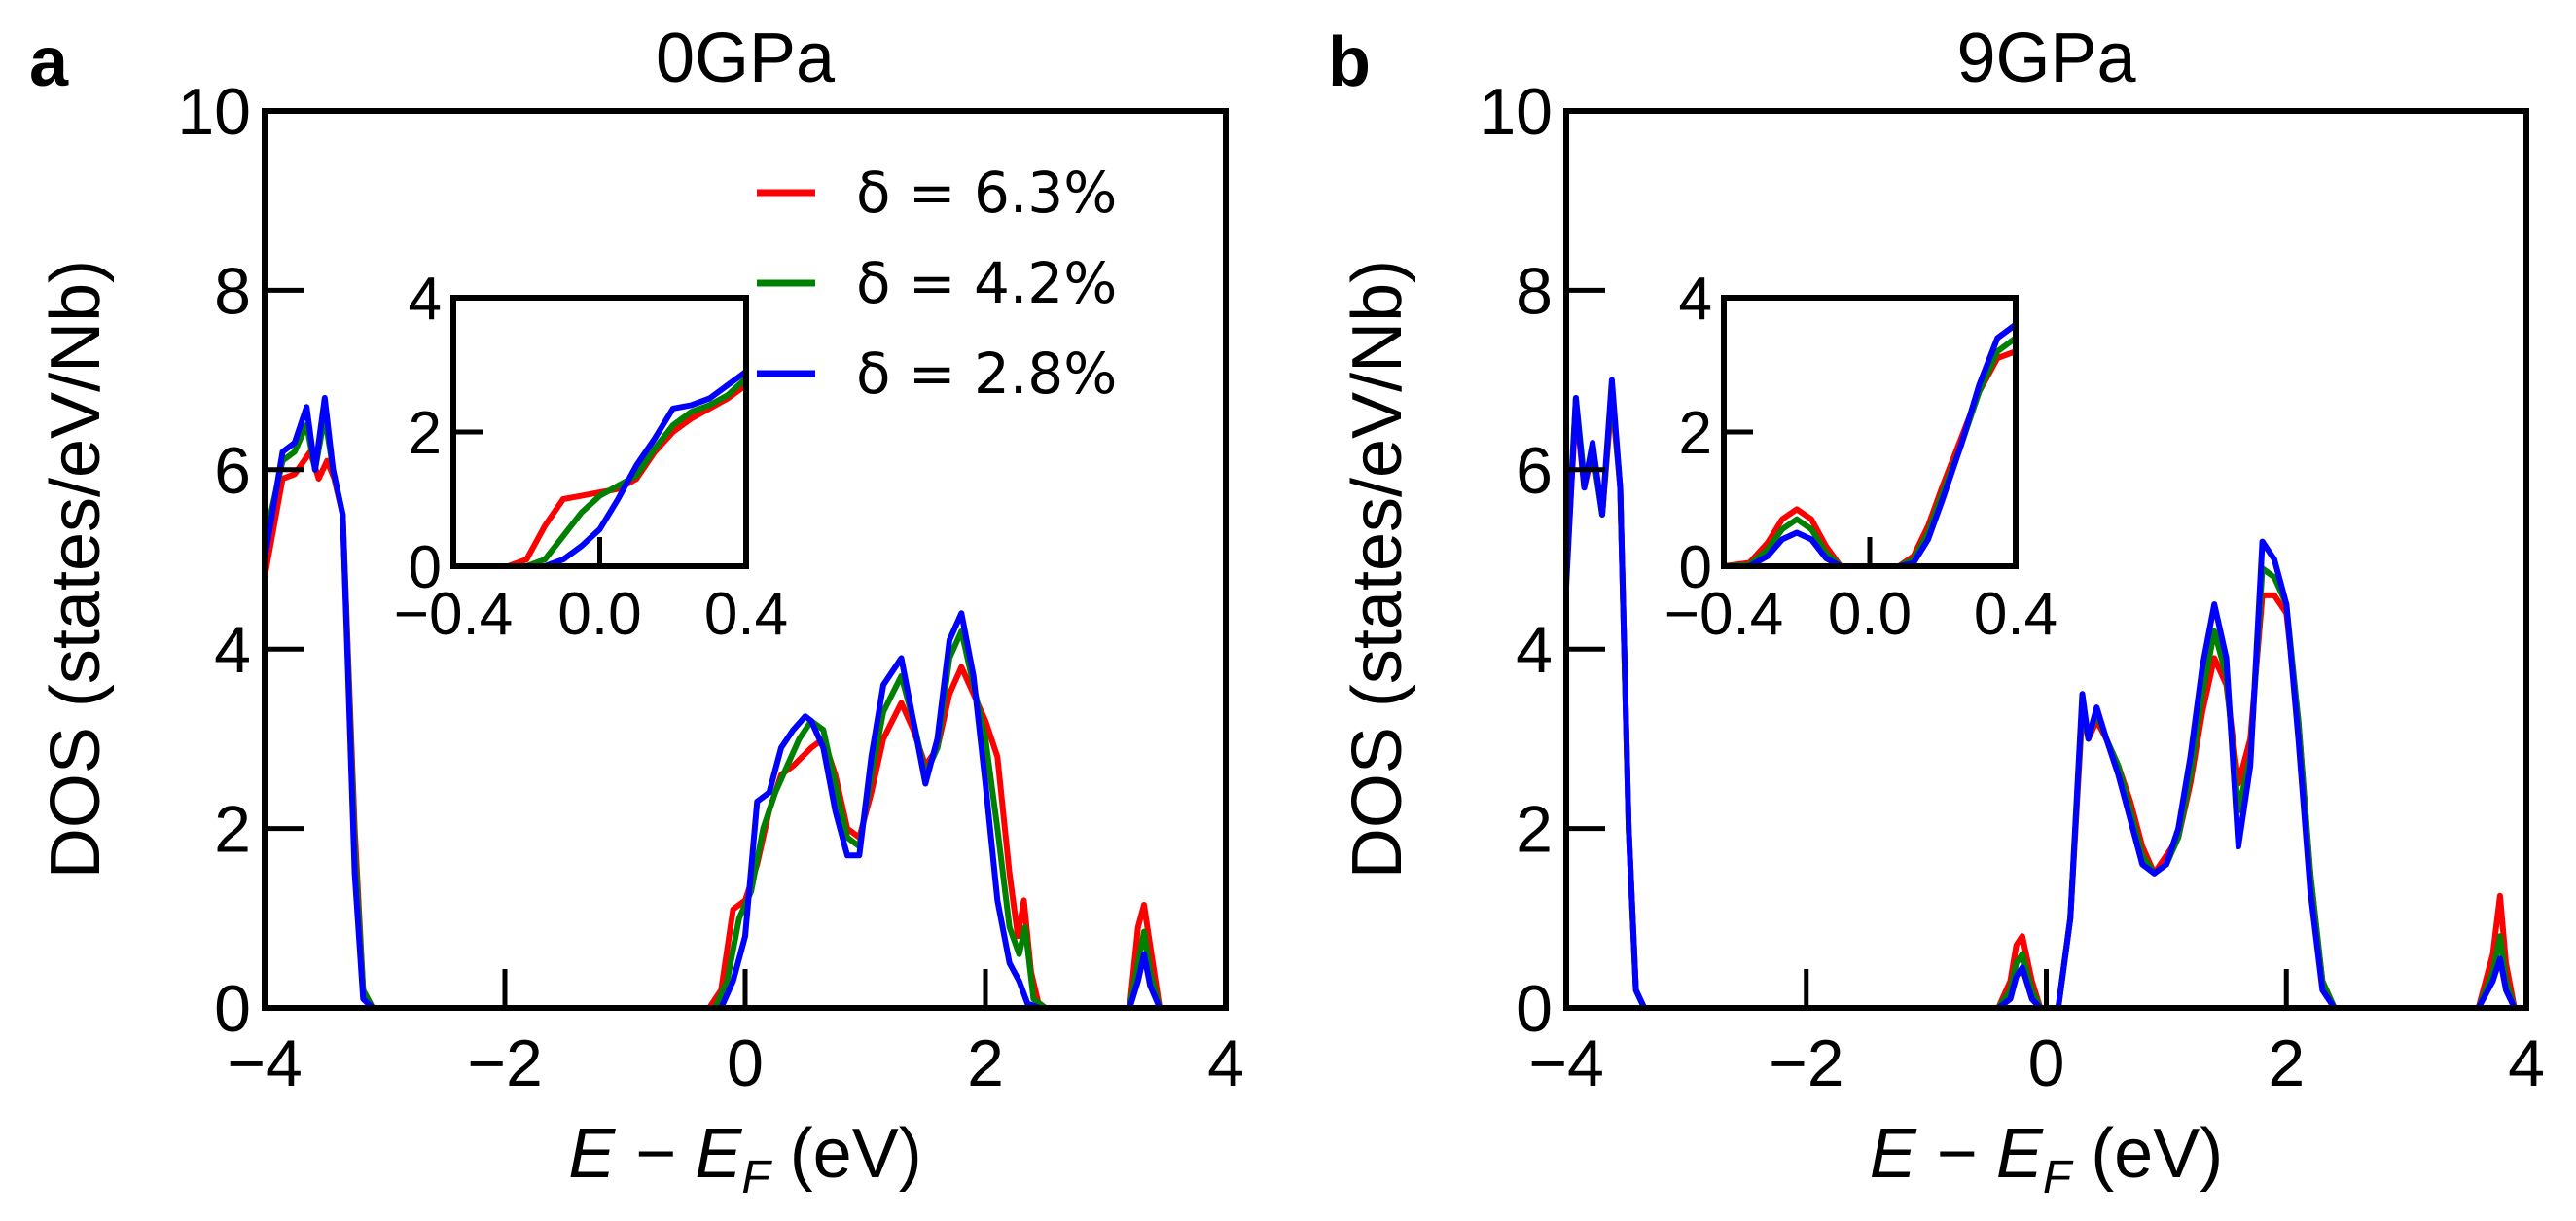 Image resolution: width=2576 pixels, height=1221 pixels. I want to click on chart-title: 0GPa, so click(746, 58).